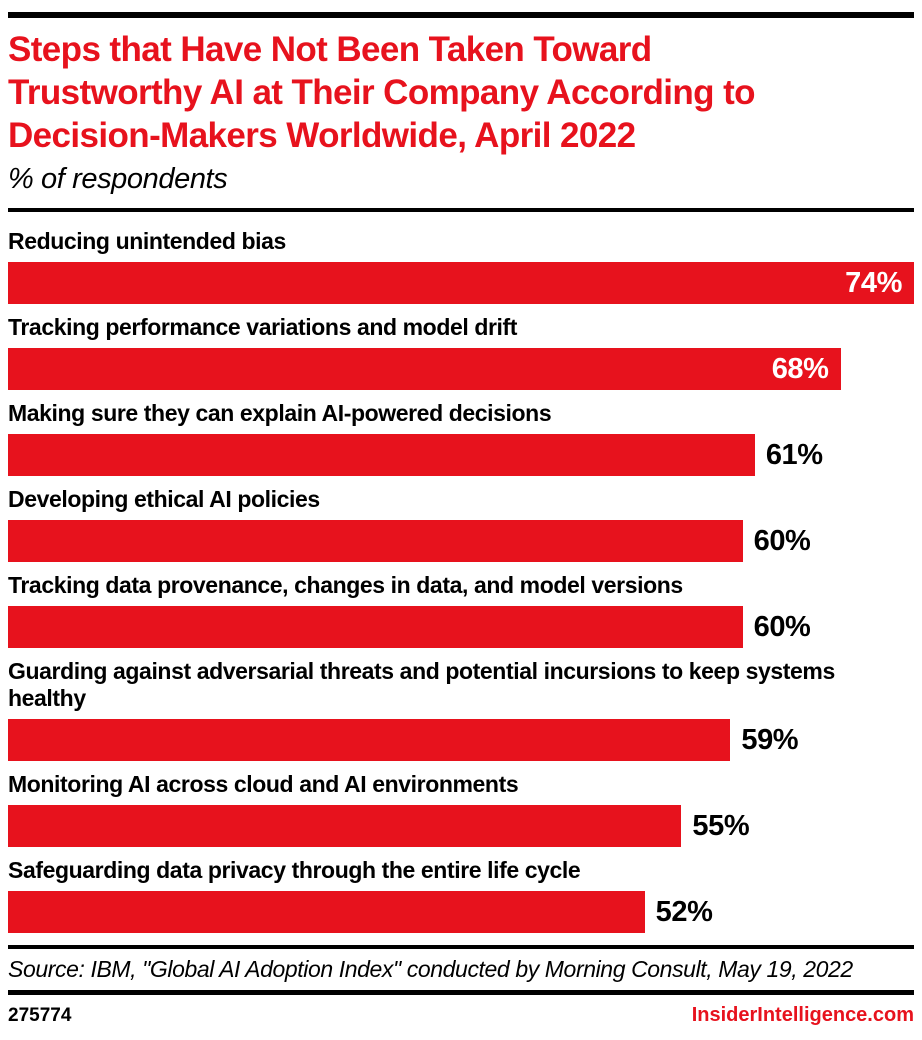 Image resolution: width=922 pixels, height=1040 pixels. I want to click on chart-title-line: Steps that Have Not Been Taken Toward, so click(330, 49).